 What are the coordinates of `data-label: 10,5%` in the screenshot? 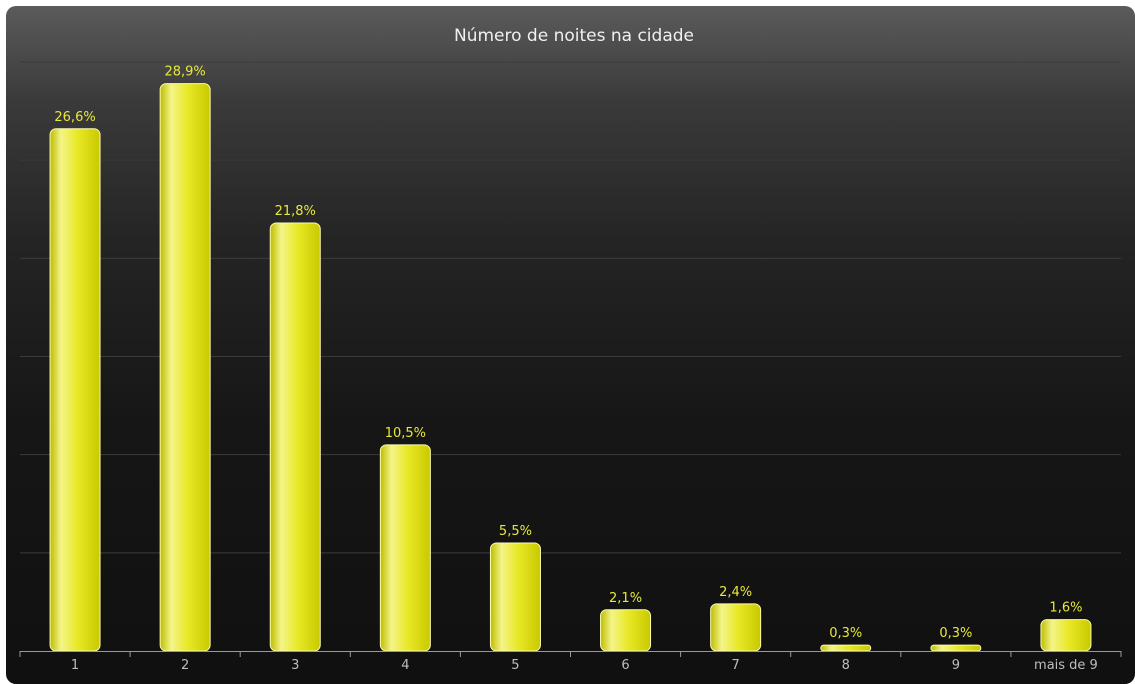 It's located at (405, 433).